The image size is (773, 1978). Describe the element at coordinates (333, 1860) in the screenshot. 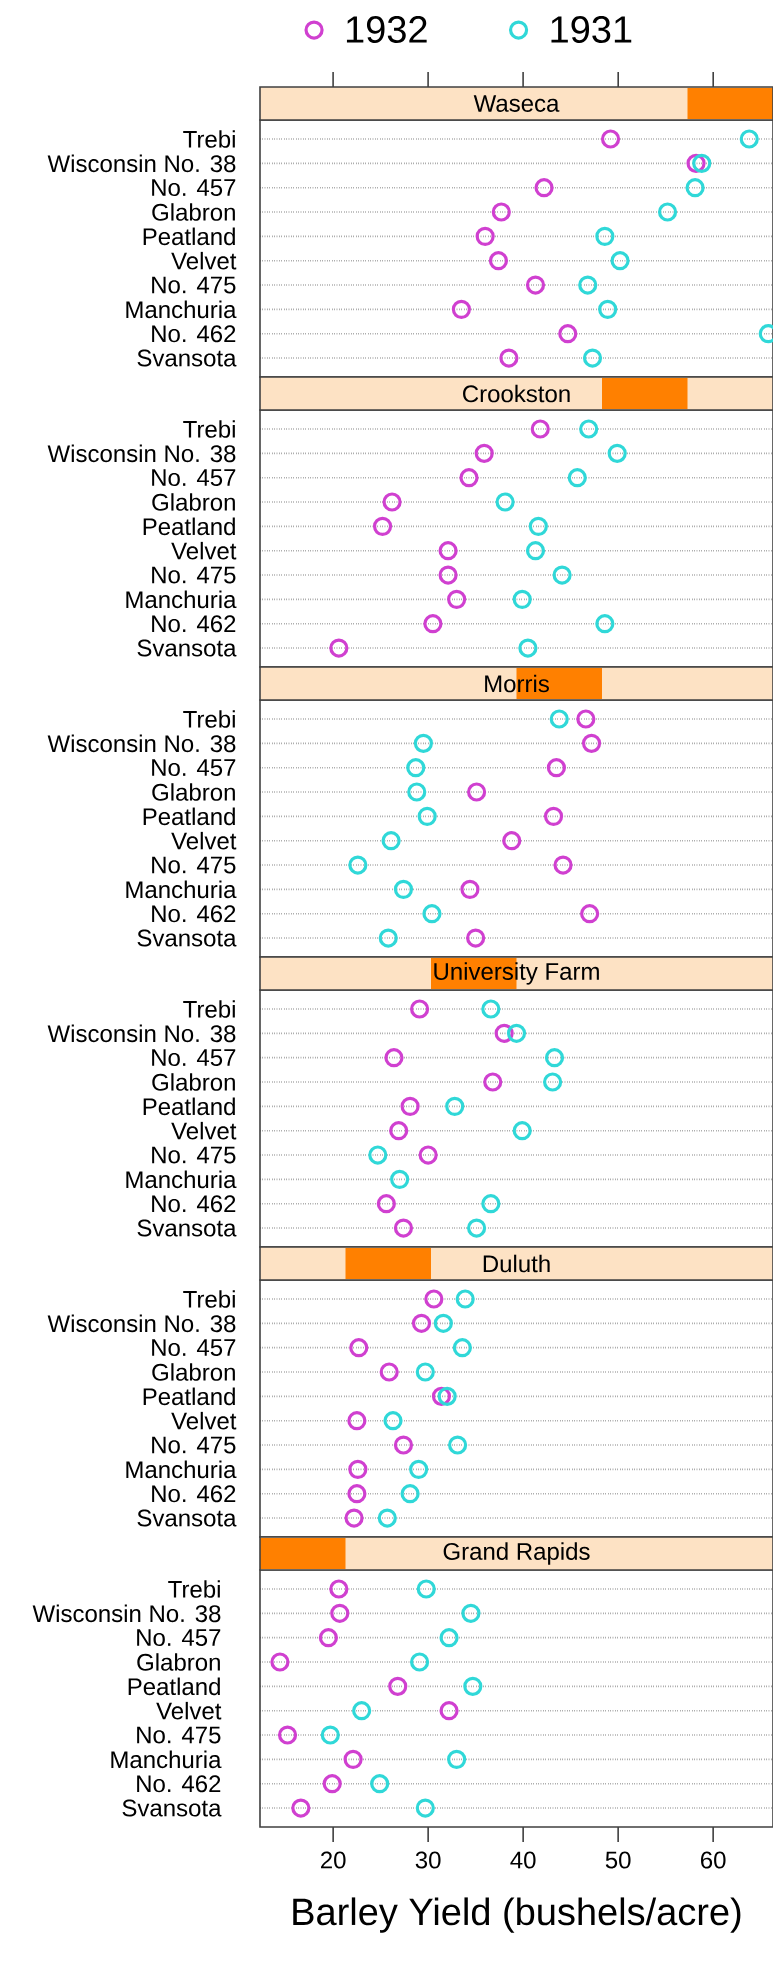

I see `x-tick-label: 20` at that location.